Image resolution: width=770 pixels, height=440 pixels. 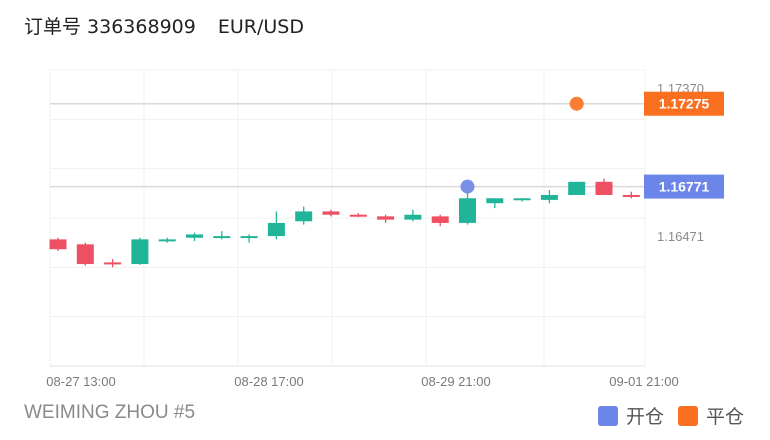 I want to click on legend-item-close: 平仓, so click(x=710, y=415).